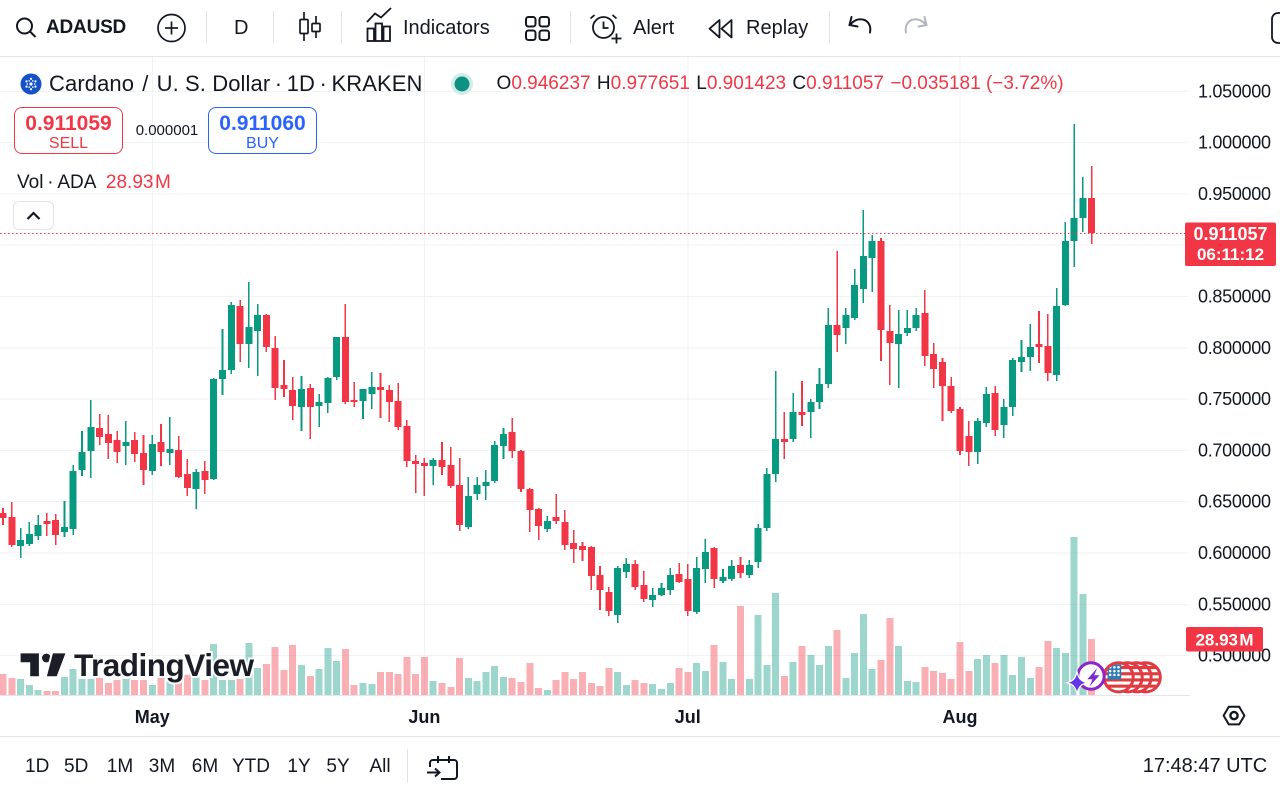 The width and height of the screenshot is (1280, 796). What do you see at coordinates (1234, 399) in the screenshot?
I see `svg-text: 0.750000` at bounding box center [1234, 399].